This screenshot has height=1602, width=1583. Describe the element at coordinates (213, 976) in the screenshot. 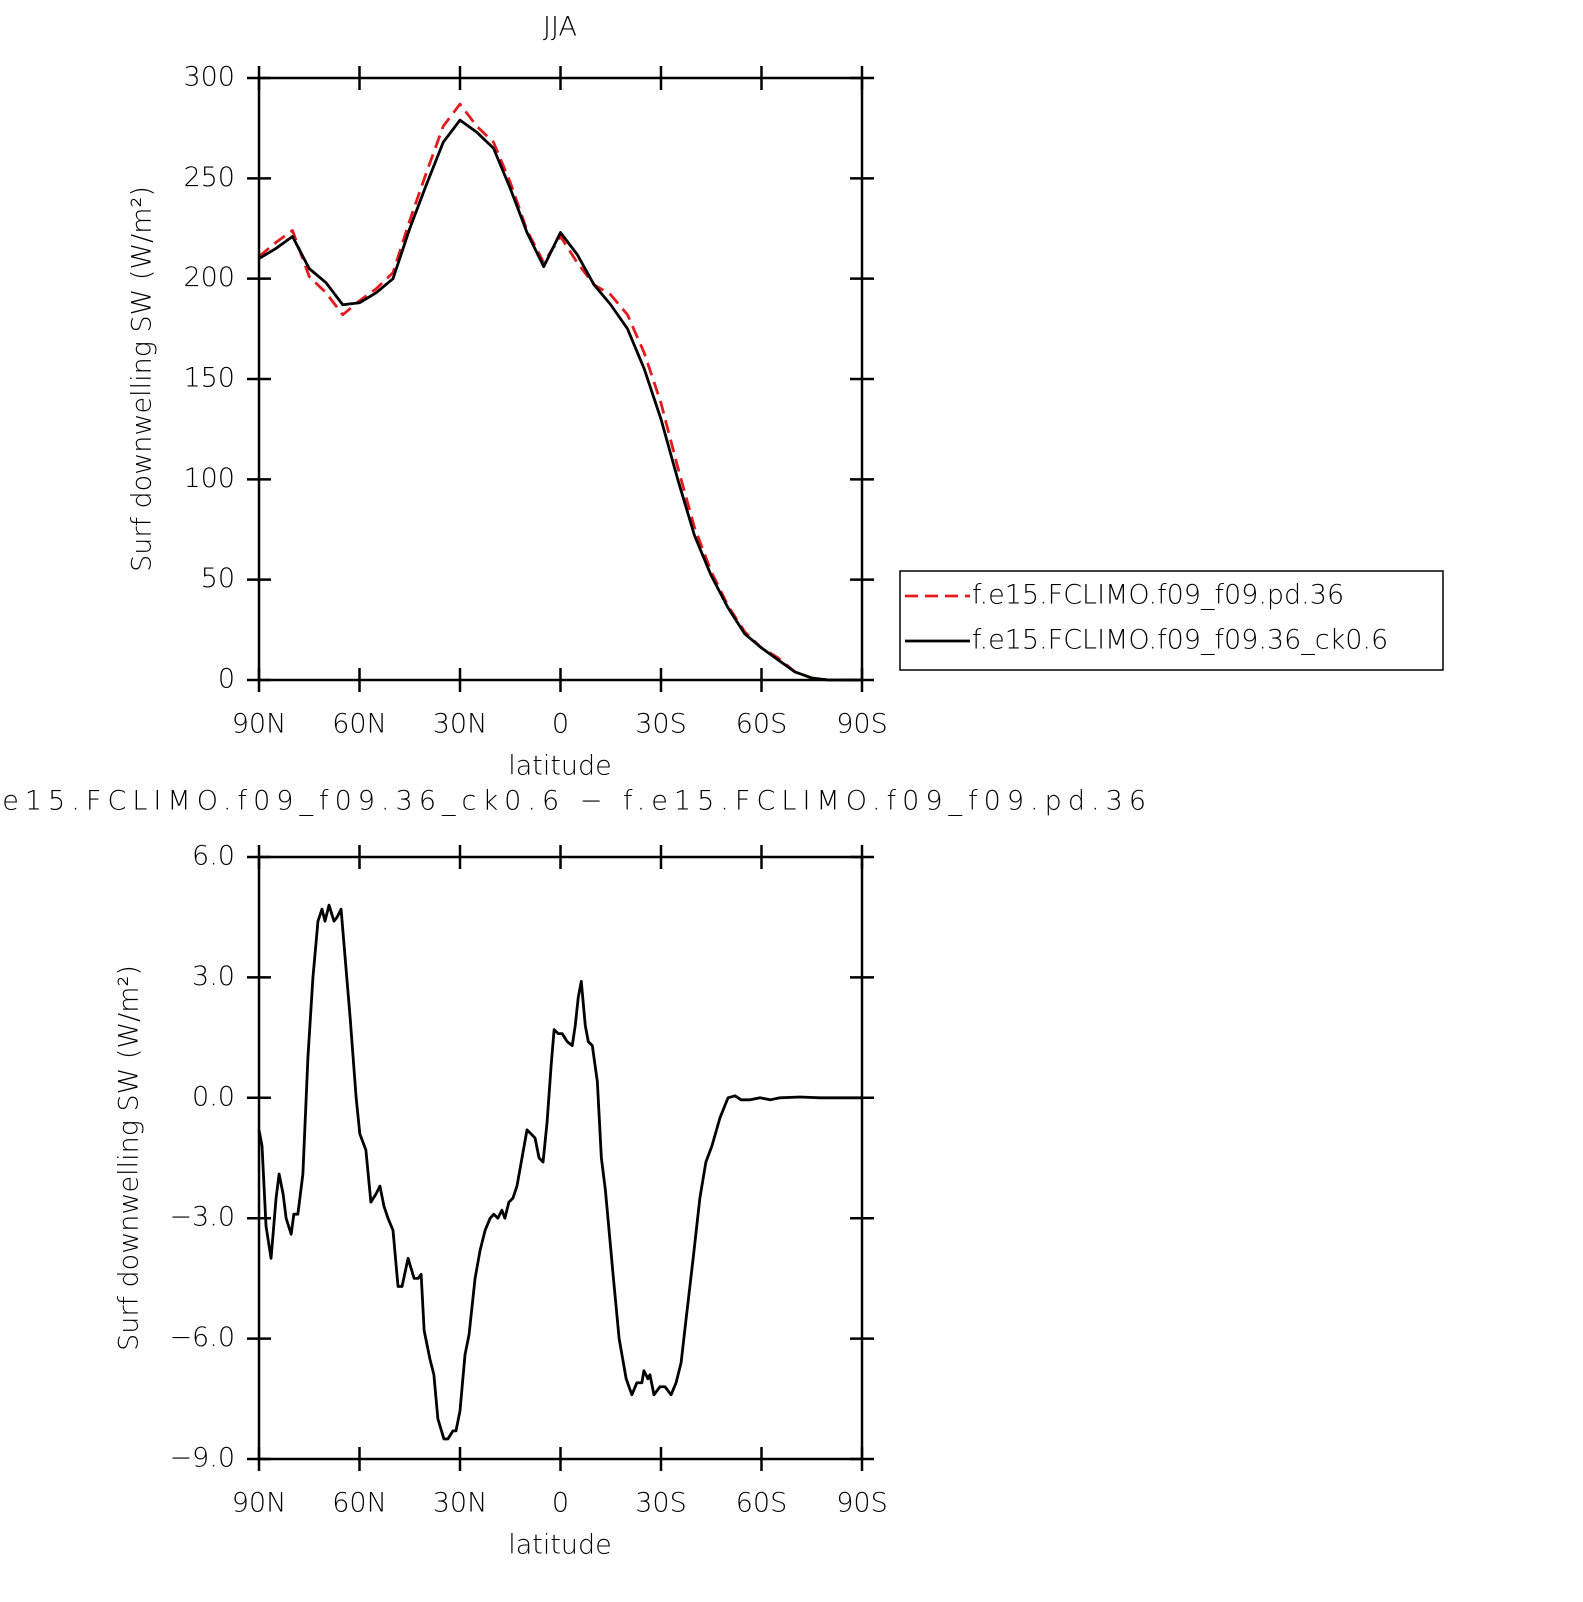

I see `y-tick-label: 3.0` at that location.